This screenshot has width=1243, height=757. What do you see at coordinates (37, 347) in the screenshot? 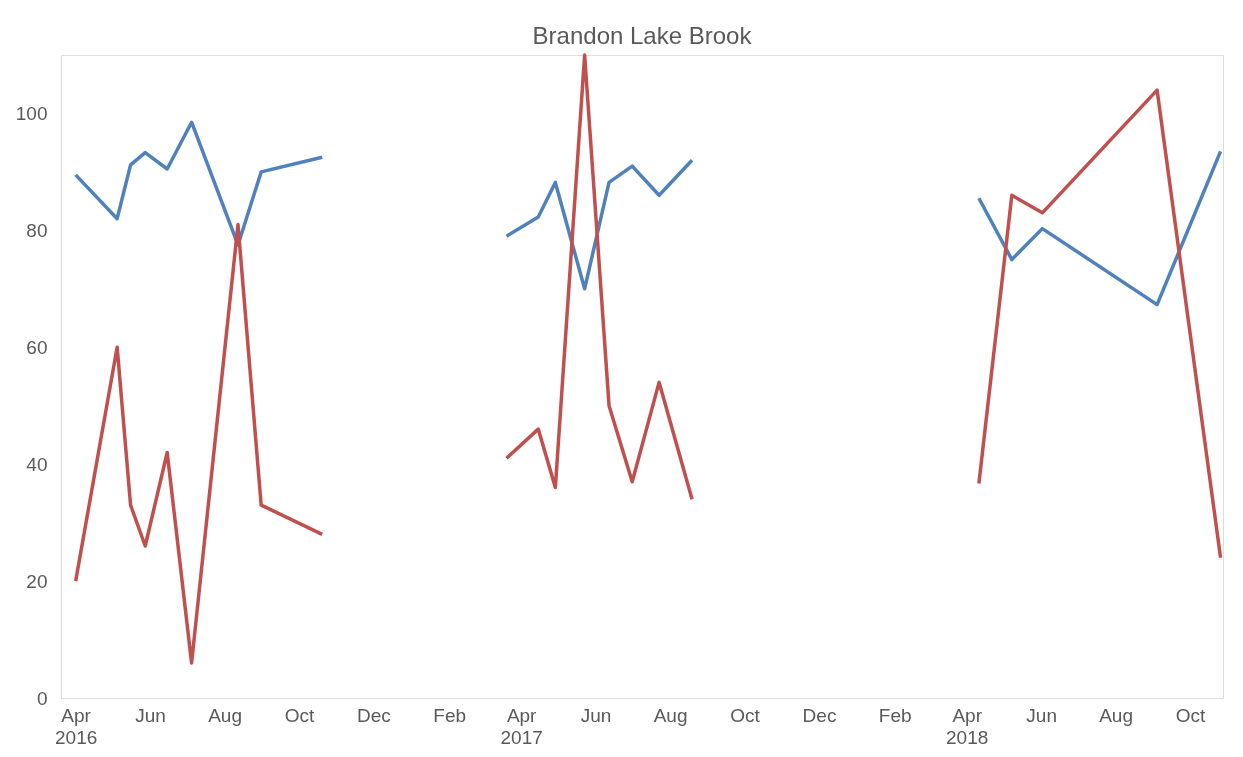
I see `y-tick-label: 60` at bounding box center [37, 347].